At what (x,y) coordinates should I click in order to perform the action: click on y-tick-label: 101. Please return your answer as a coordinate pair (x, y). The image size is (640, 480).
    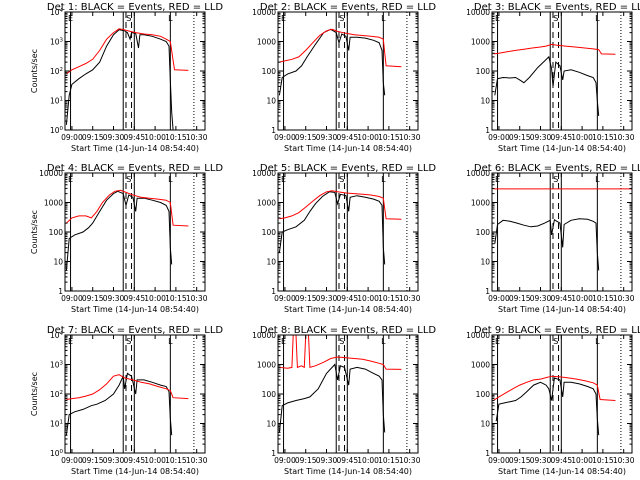
    Looking at the image, I should click on (56, 101).